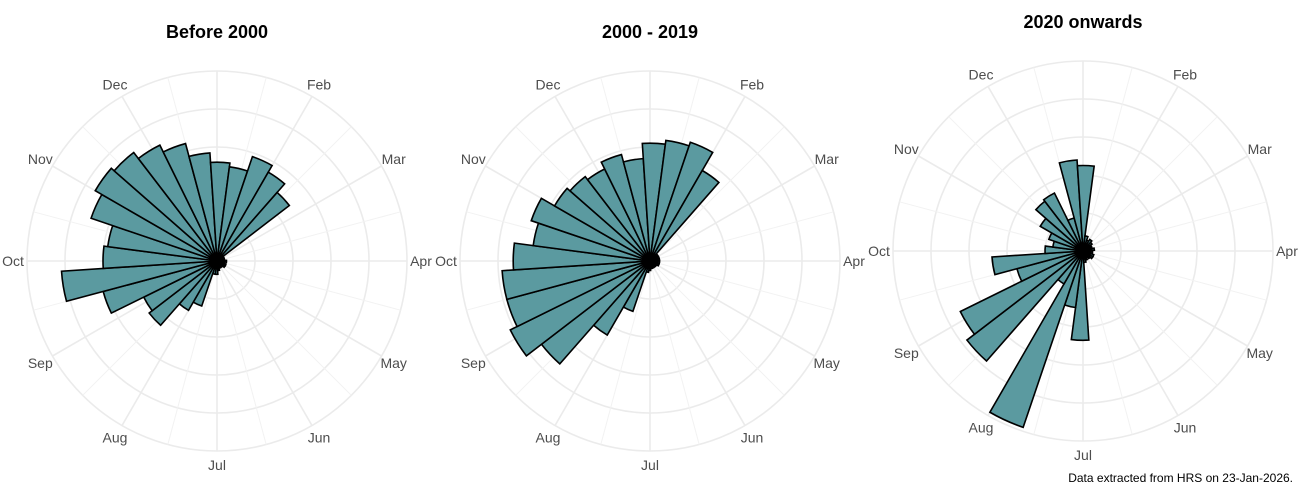  Describe the element at coordinates (217, 32) in the screenshot. I see `panel-title-before-2000: Before 2000` at that location.